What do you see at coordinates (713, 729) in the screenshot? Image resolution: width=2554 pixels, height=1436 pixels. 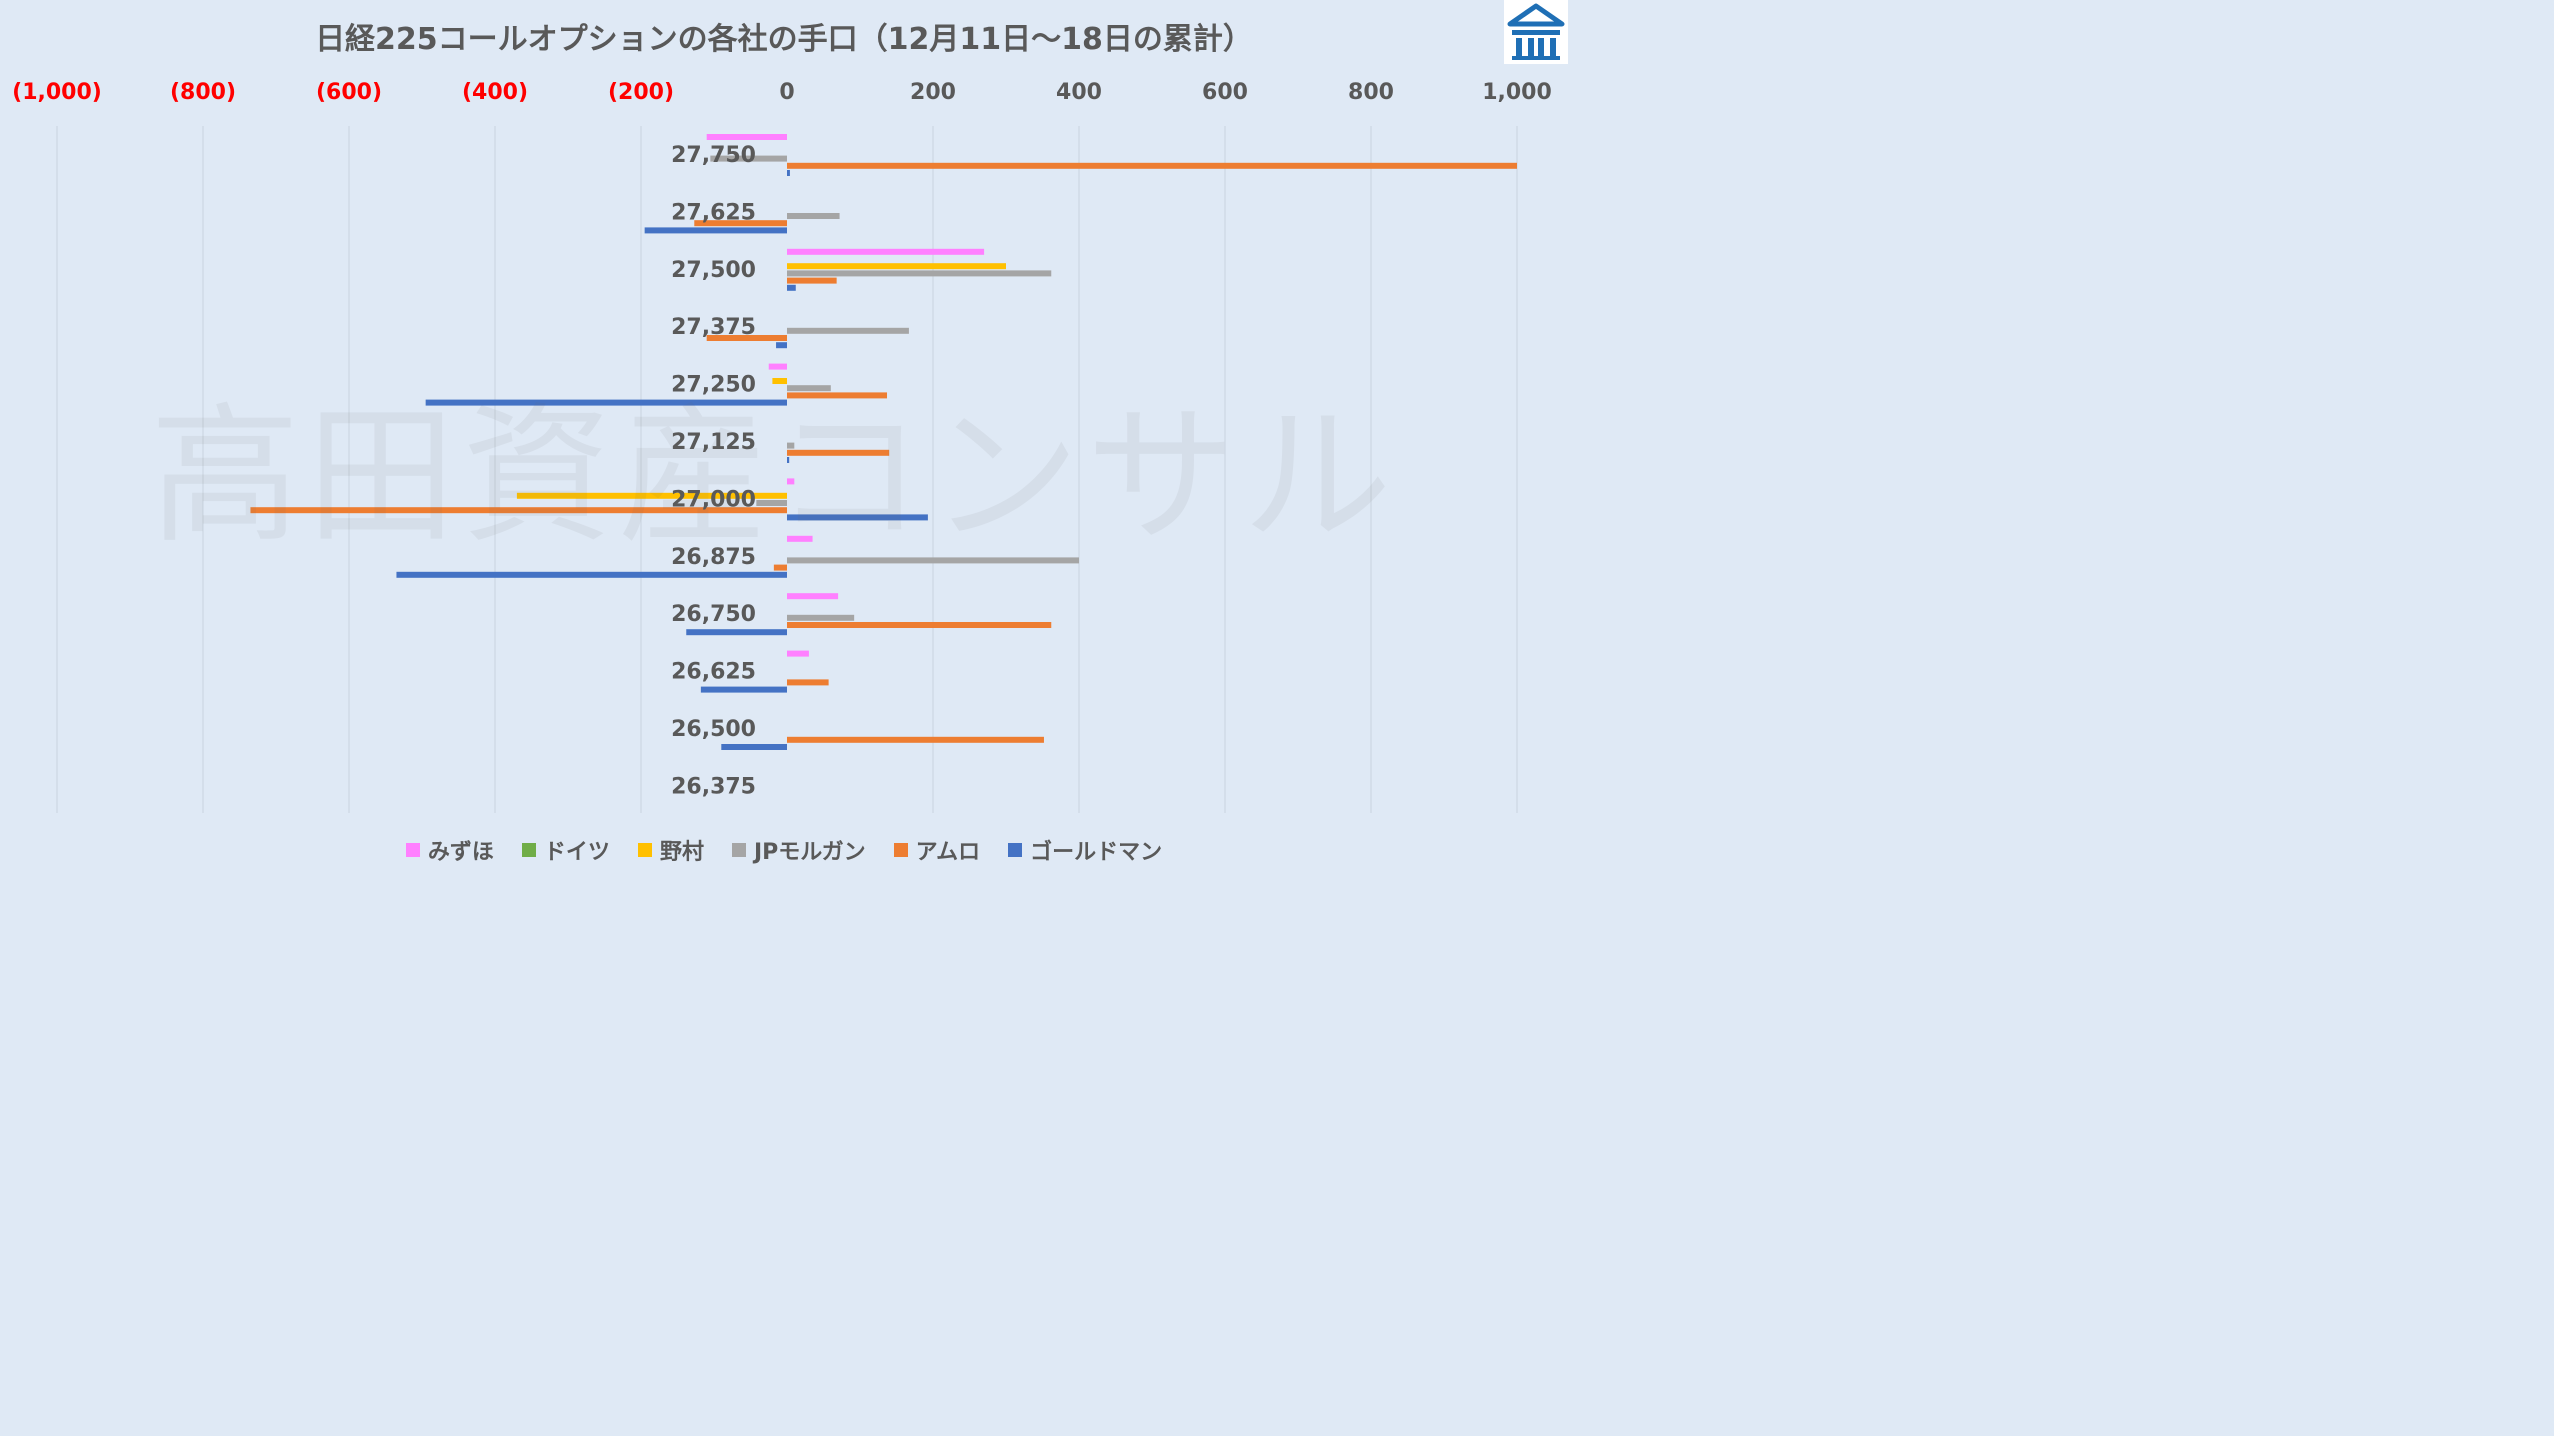 I see `category-label: 26,500` at bounding box center [713, 729].